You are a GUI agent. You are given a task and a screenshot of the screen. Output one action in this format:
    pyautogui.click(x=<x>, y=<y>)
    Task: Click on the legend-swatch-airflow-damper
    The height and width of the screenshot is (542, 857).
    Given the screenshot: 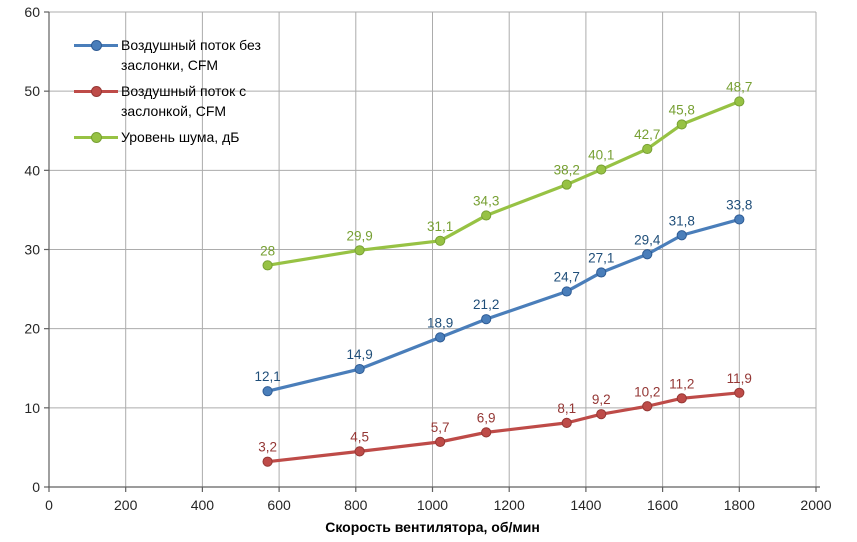 What is the action you would take?
    pyautogui.click(x=96, y=91)
    